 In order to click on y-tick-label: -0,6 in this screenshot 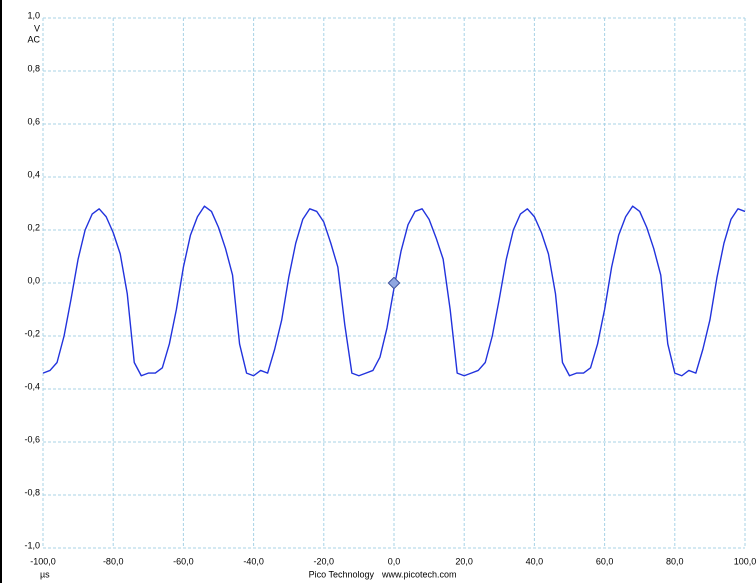, I will do `click(32, 439)`.